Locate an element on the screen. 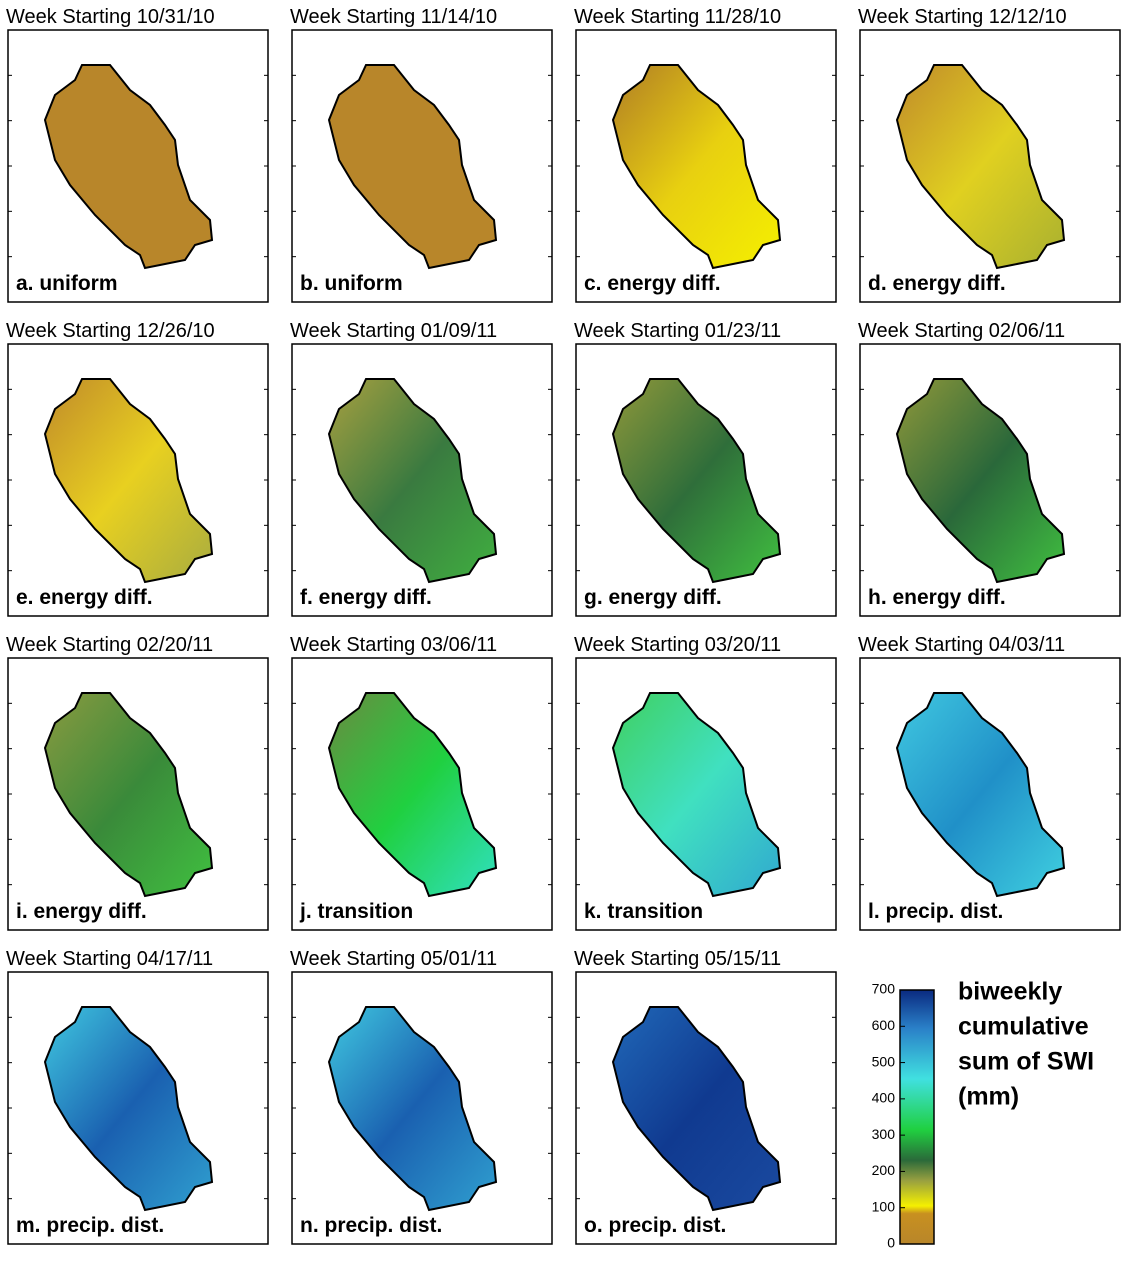 The width and height of the screenshot is (1128, 1268). panel-label: b. uniform is located at coordinates (351, 283).